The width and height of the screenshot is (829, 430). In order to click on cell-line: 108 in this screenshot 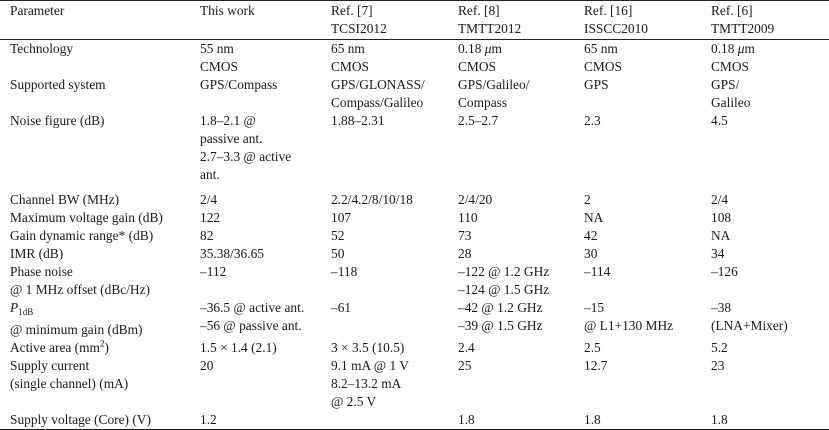, I will do `click(721, 217)`.